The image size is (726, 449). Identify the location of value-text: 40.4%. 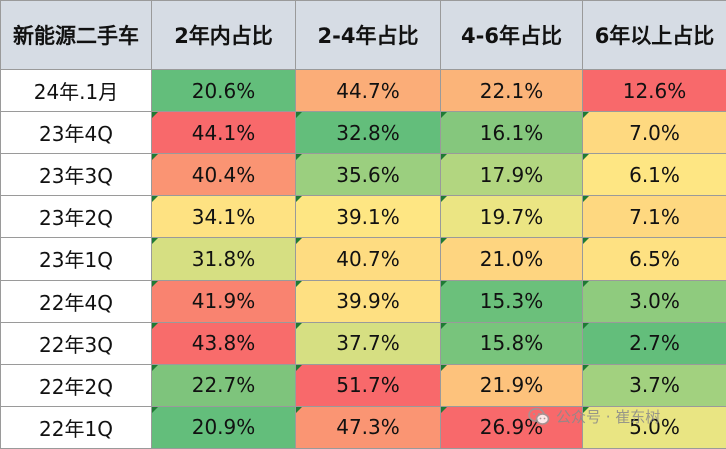
(223, 174).